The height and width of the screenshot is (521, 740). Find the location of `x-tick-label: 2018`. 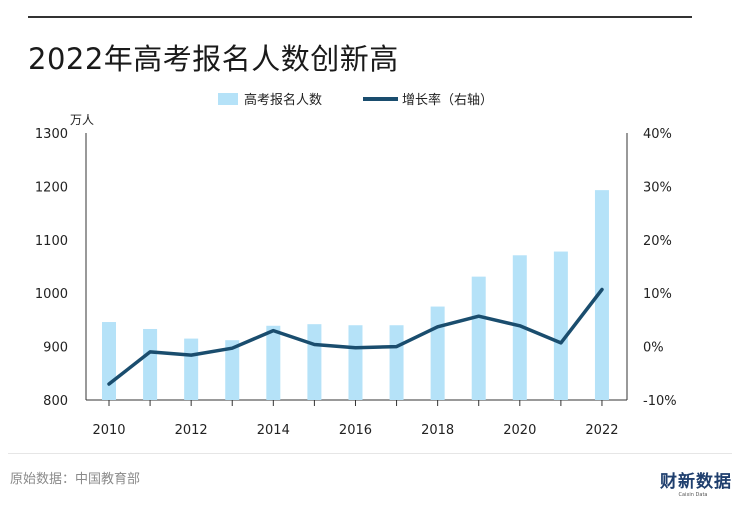

x-tick-label: 2018 is located at coordinates (437, 430).